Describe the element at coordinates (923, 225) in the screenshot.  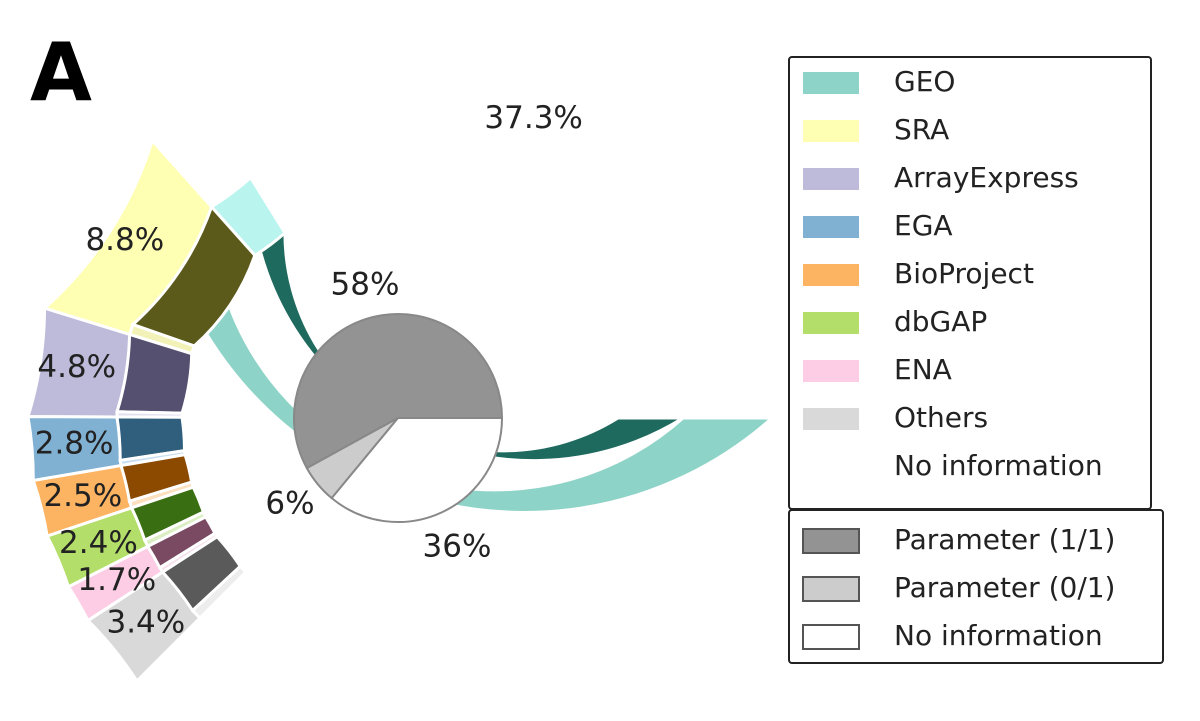
I see `legend-label-ega: EGA` at that location.